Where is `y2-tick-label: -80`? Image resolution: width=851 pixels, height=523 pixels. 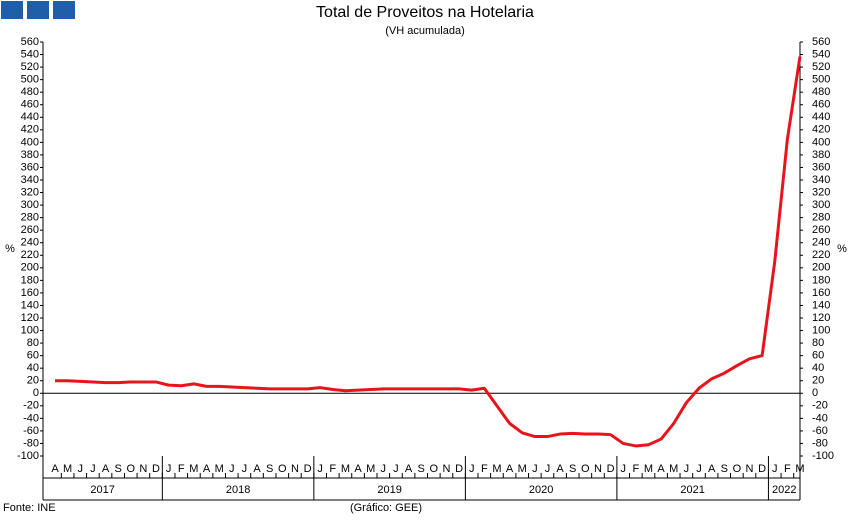
y2-tick-label: -80 is located at coordinates (820, 443).